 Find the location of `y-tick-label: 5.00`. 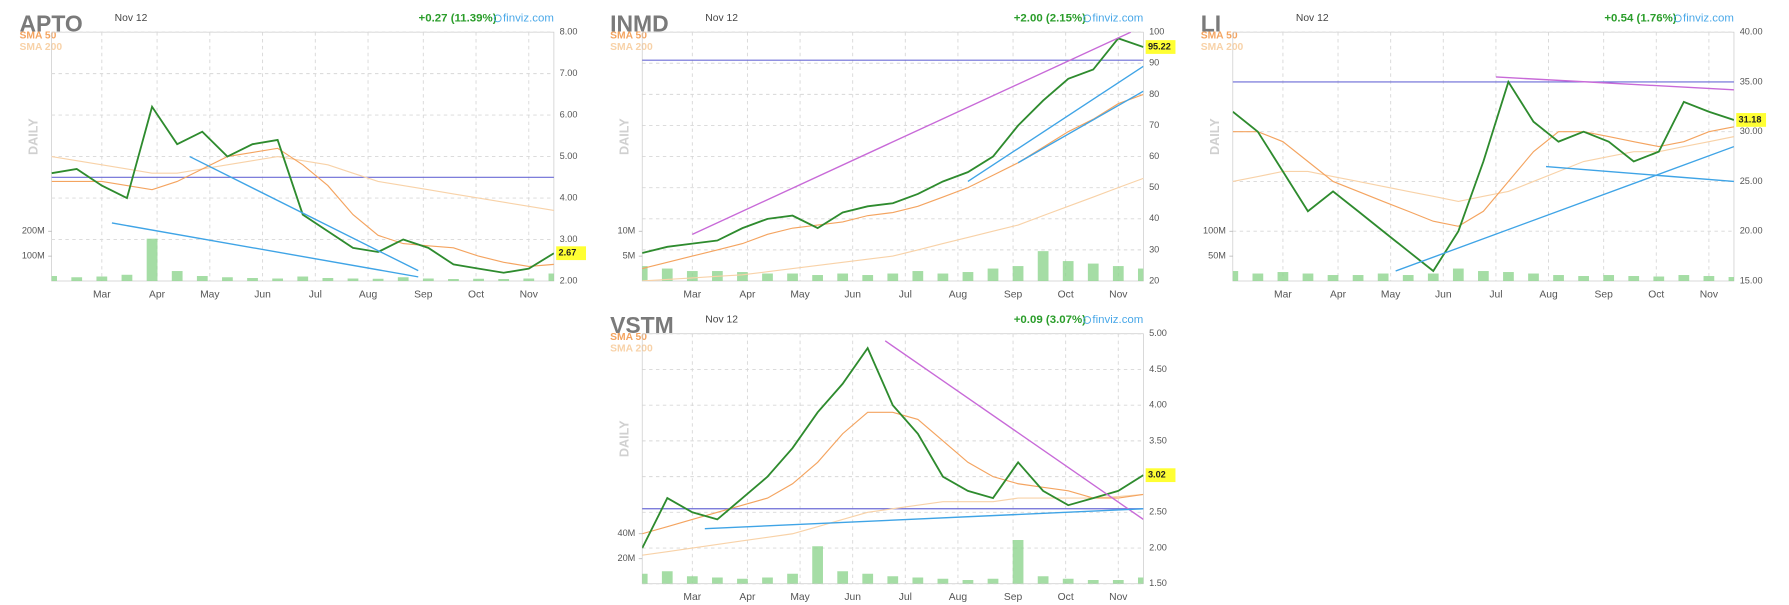

y-tick-label: 5.00 is located at coordinates (1158, 333).